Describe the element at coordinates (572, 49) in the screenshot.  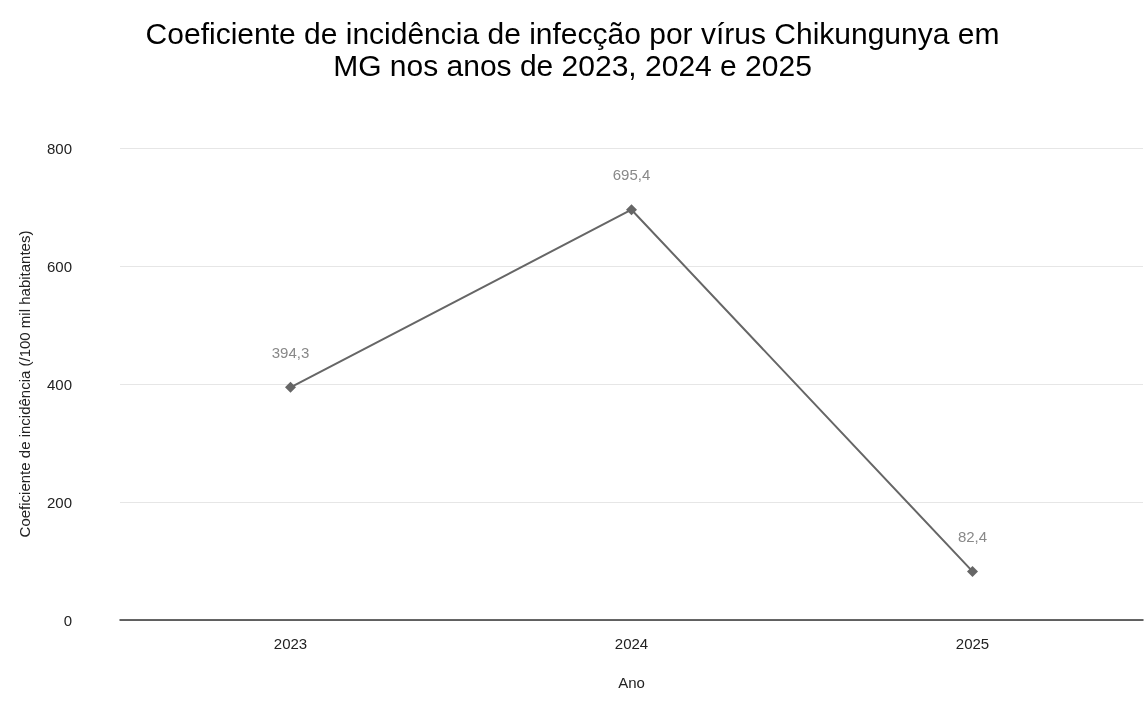
I see `chart-title: Coeficiente de incidência de infecção por vírus Chikungunya em MG nos anos de 2023, 2024 e 2025` at that location.